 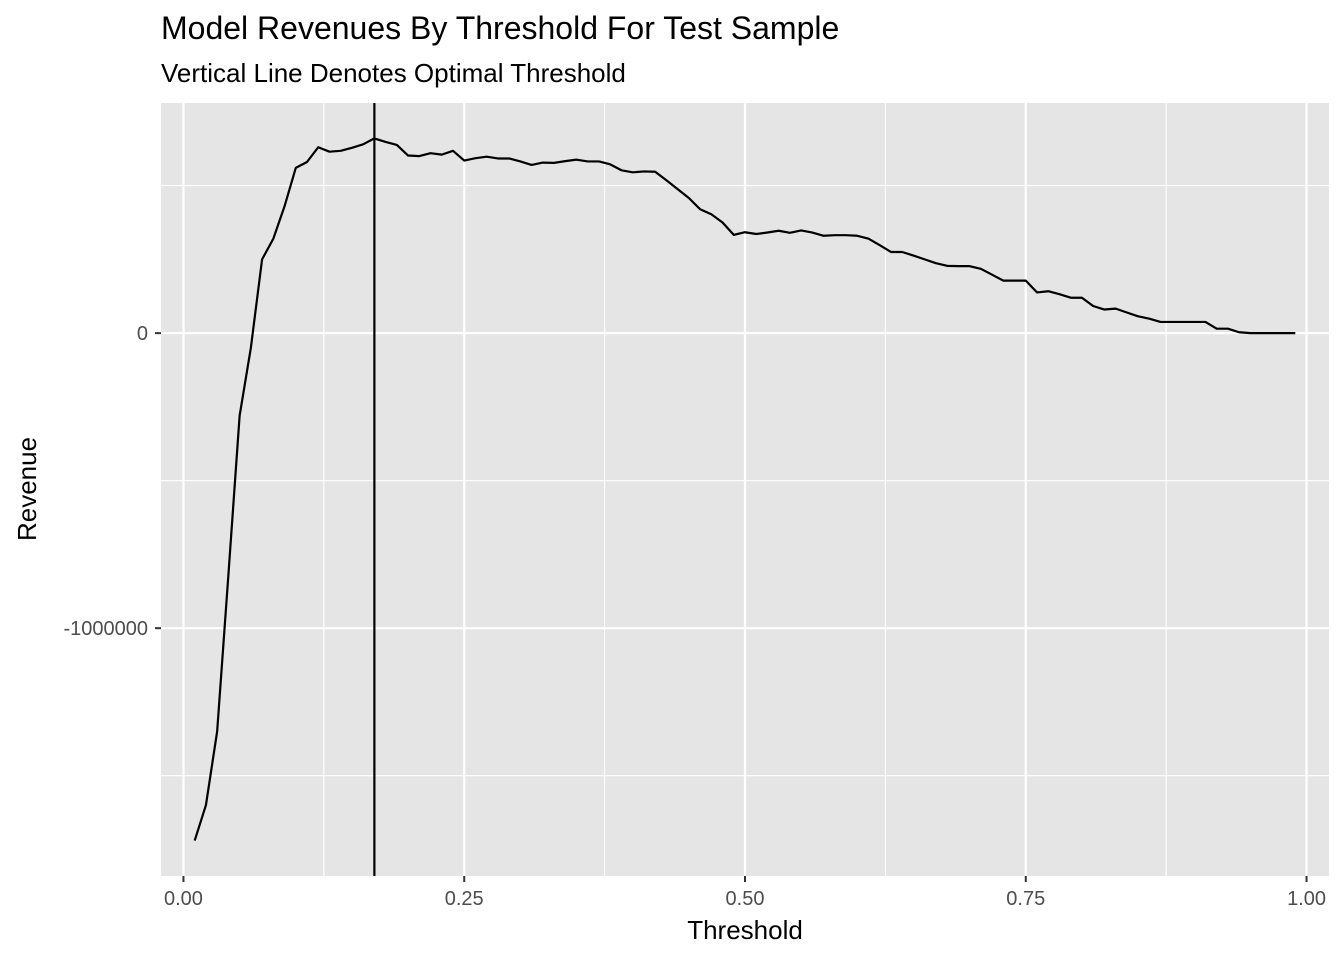 What do you see at coordinates (105, 629) in the screenshot?
I see `y-tick-label: -1000000` at bounding box center [105, 629].